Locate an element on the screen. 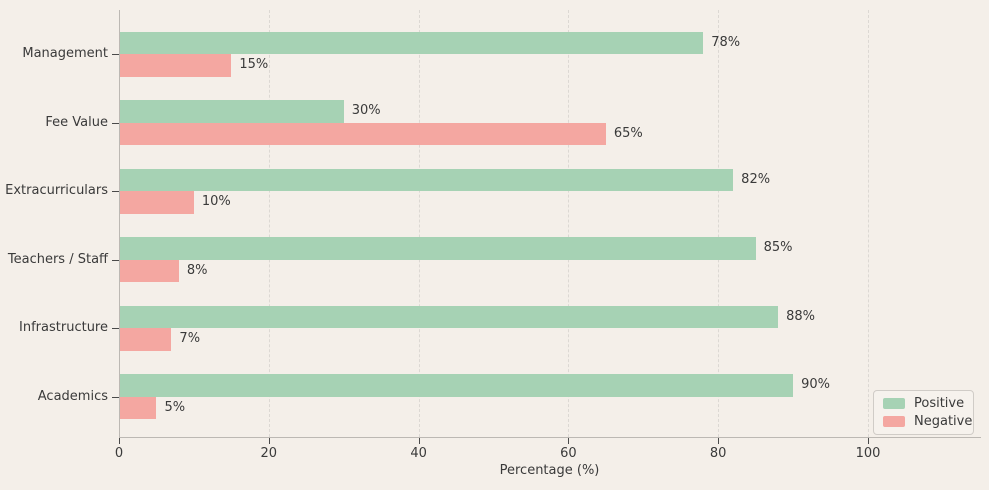  category-label-5: Academics is located at coordinates (72, 396).